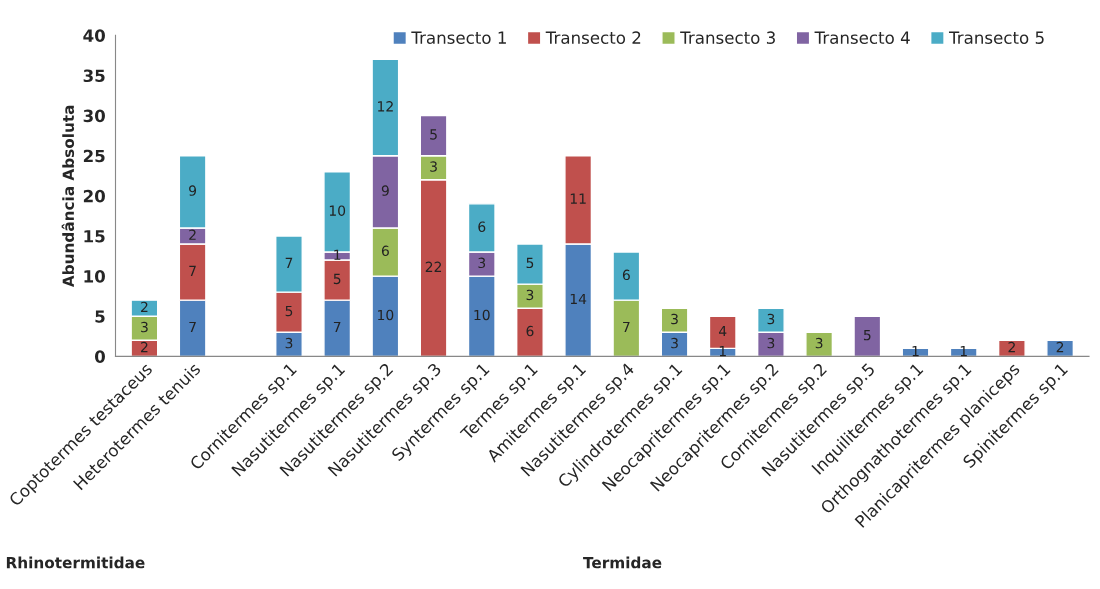 The height and width of the screenshot is (589, 1100). What do you see at coordinates (94, 76) in the screenshot?
I see `y-tick-label: 35` at bounding box center [94, 76].